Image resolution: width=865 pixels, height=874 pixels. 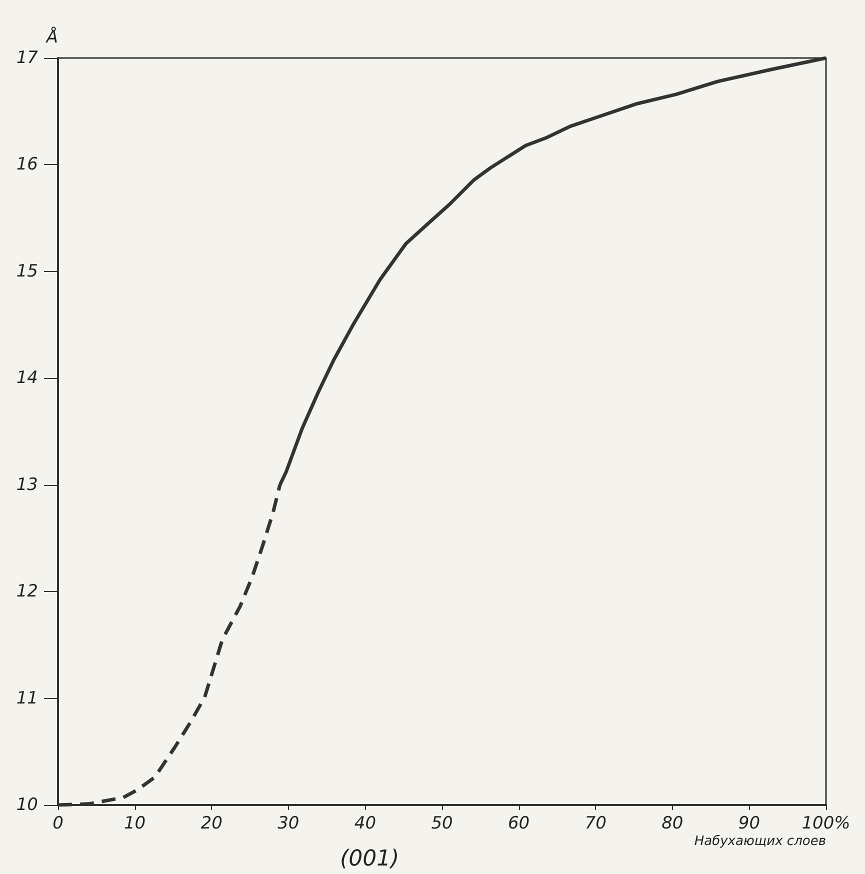 What do you see at coordinates (27, 592) in the screenshot?
I see `y-tick-label: 12` at bounding box center [27, 592].